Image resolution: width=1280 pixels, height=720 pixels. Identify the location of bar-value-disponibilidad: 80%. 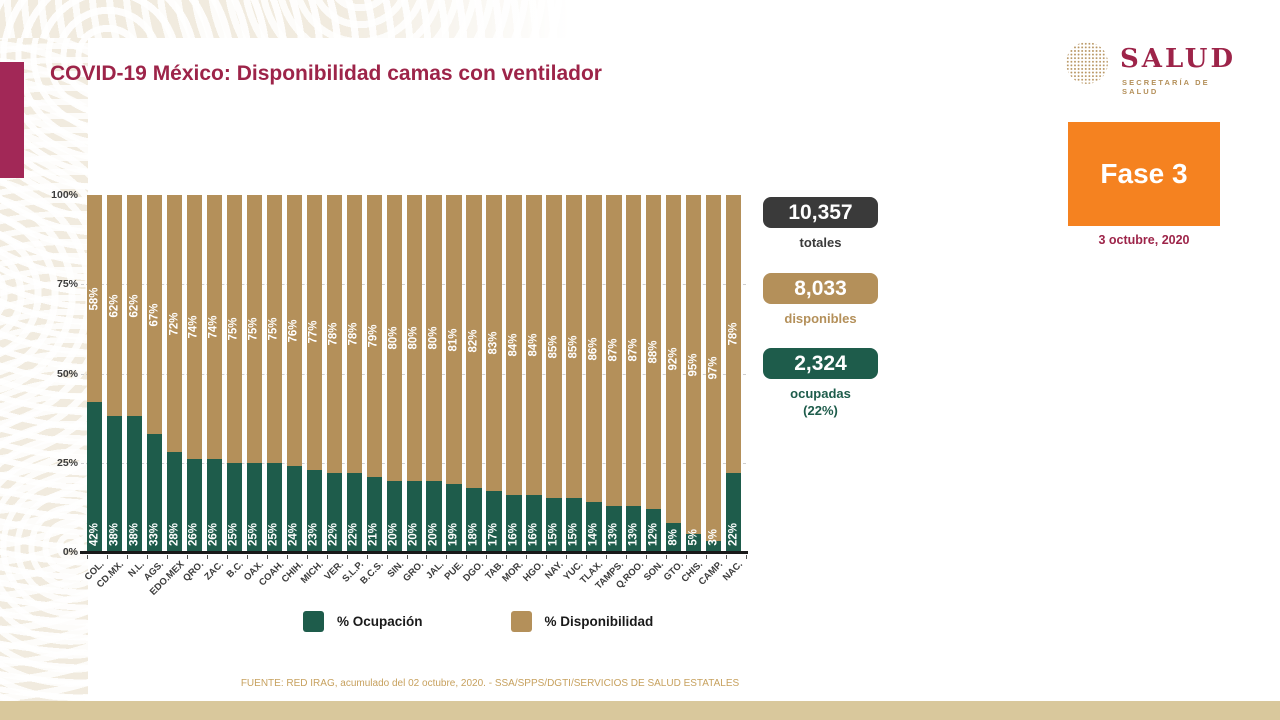
(393, 338).